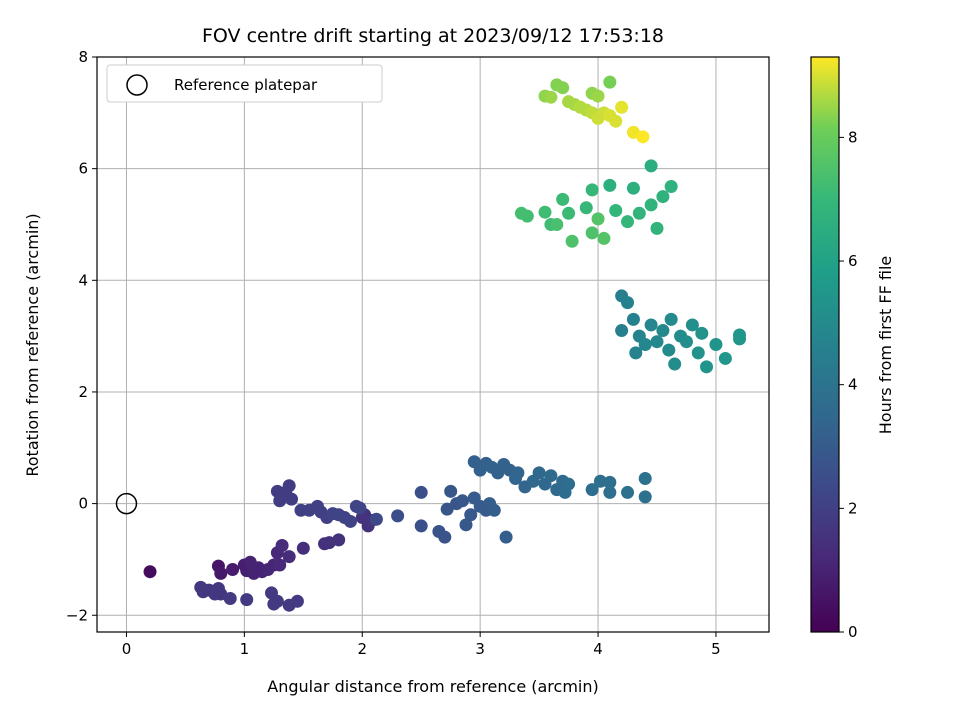 The width and height of the screenshot is (960, 724). Describe the element at coordinates (853, 385) in the screenshot. I see `colorbar-tick-label: 4` at that location.